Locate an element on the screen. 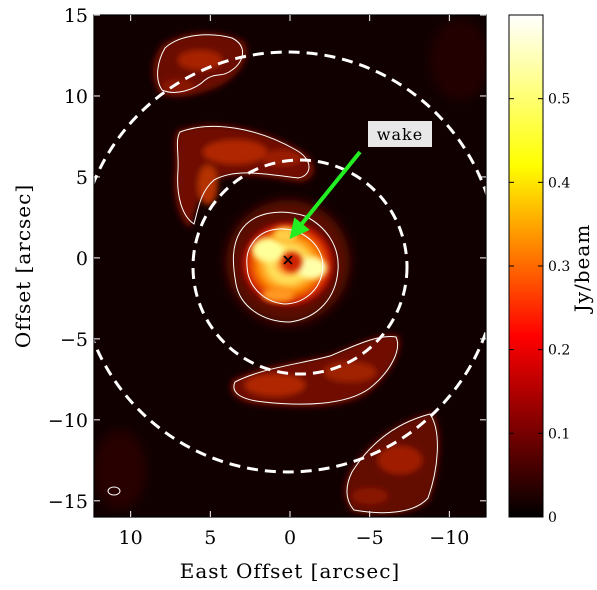  central-ring is located at coordinates (288, 262).